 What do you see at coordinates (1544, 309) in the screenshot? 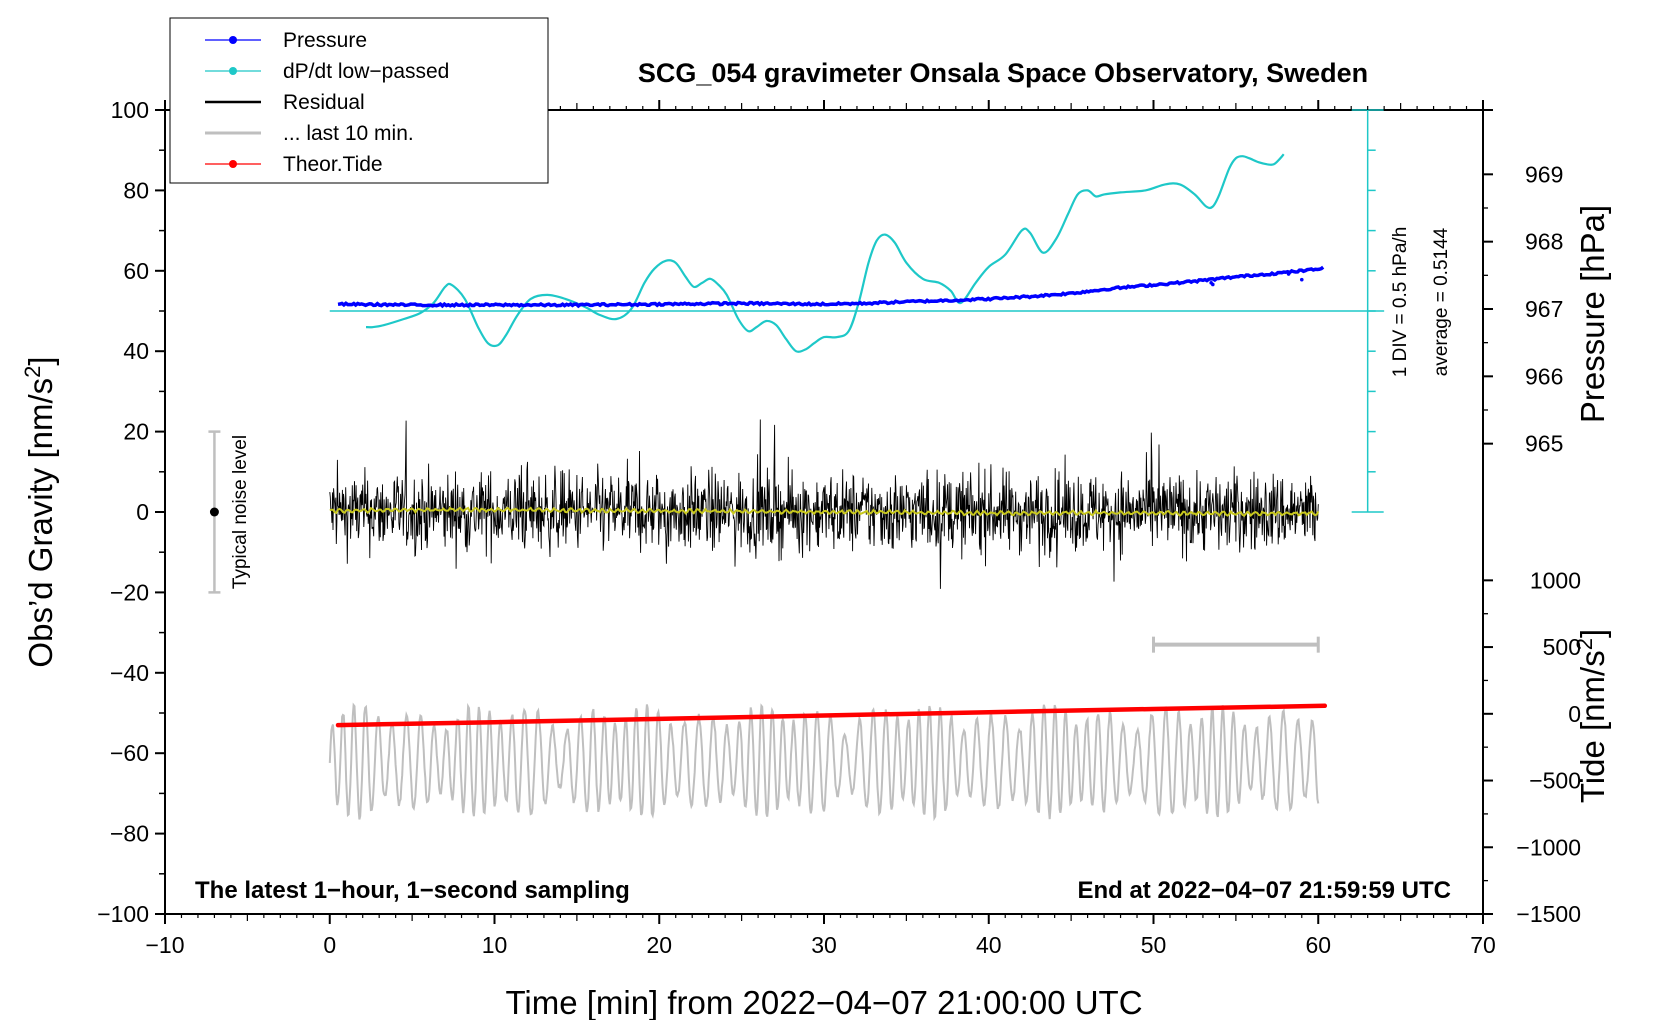
I see `pressure-tick-label: 967` at bounding box center [1544, 309].